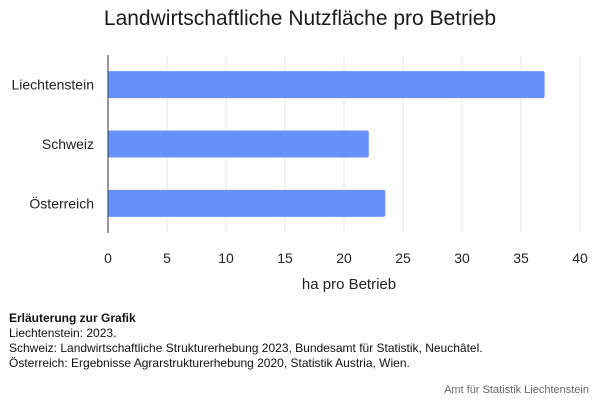 The image size is (600, 400). I want to click on category-label: Schweiz, so click(68, 144).